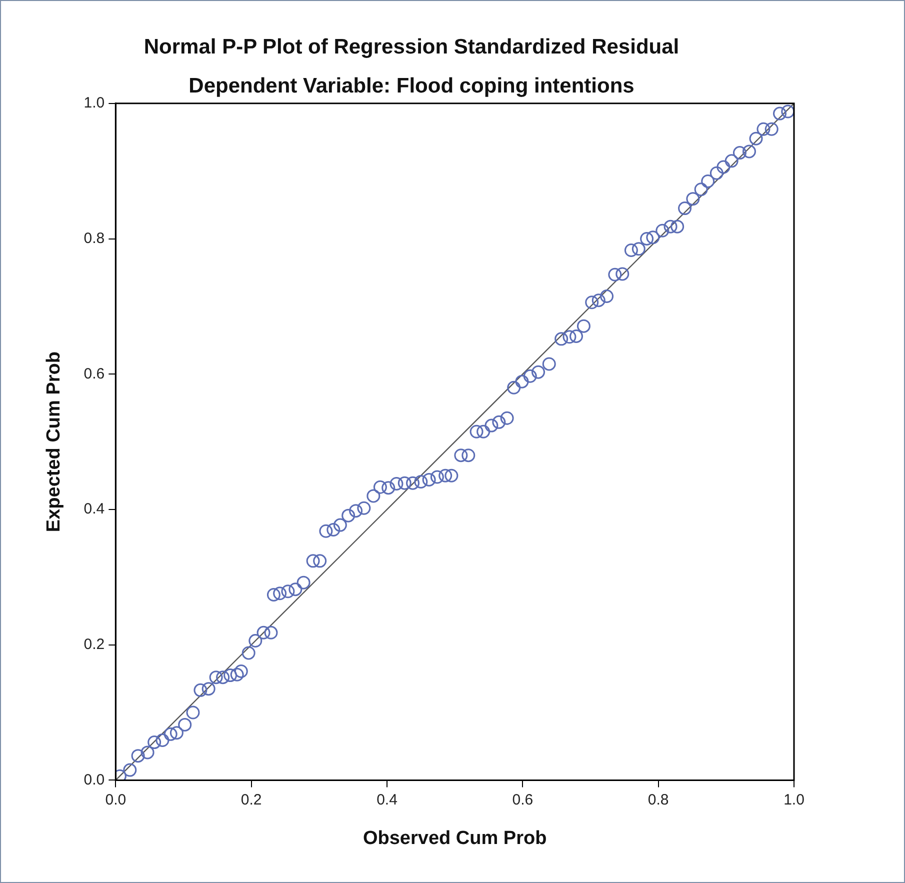 The width and height of the screenshot is (905, 883). I want to click on y-tick-label: 0.8, so click(94, 238).